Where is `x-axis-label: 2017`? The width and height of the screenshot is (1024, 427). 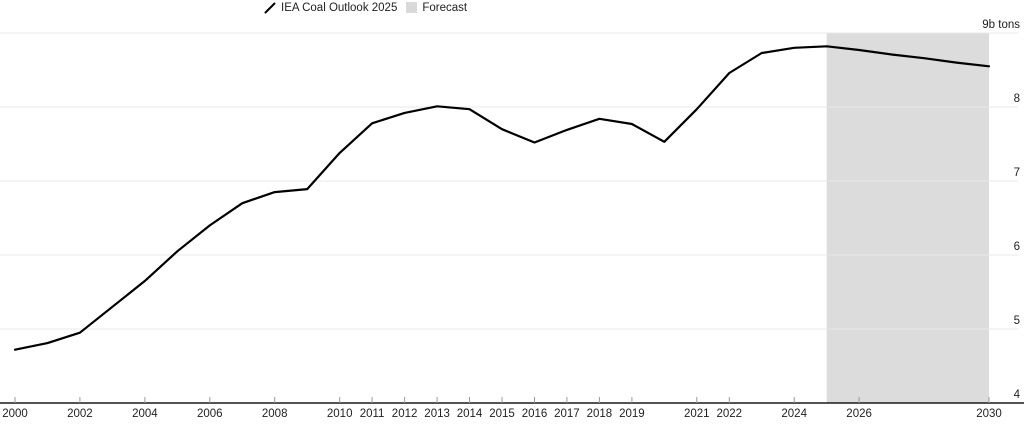 x-axis-label: 2017 is located at coordinates (567, 414).